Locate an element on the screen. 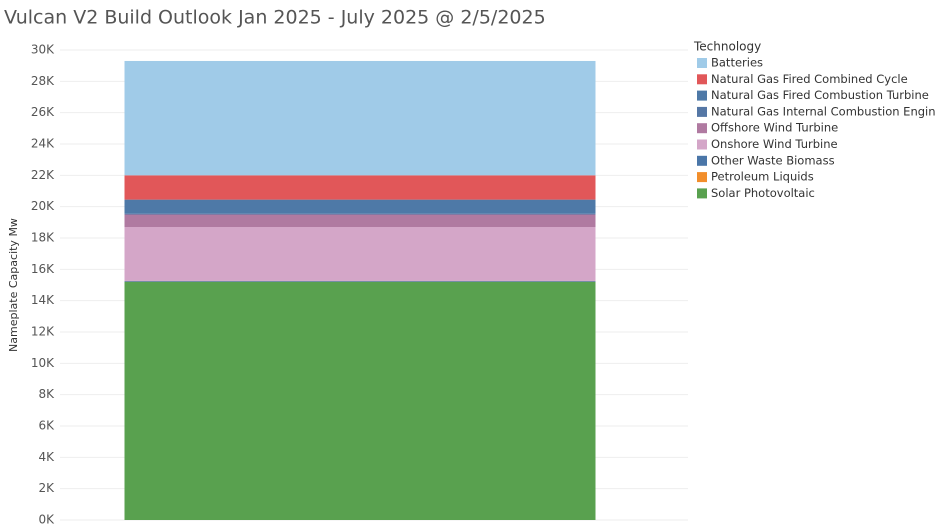 Image resolution: width=936 pixels, height=528 pixels. legend-label: Other Waste Biomass is located at coordinates (773, 160).